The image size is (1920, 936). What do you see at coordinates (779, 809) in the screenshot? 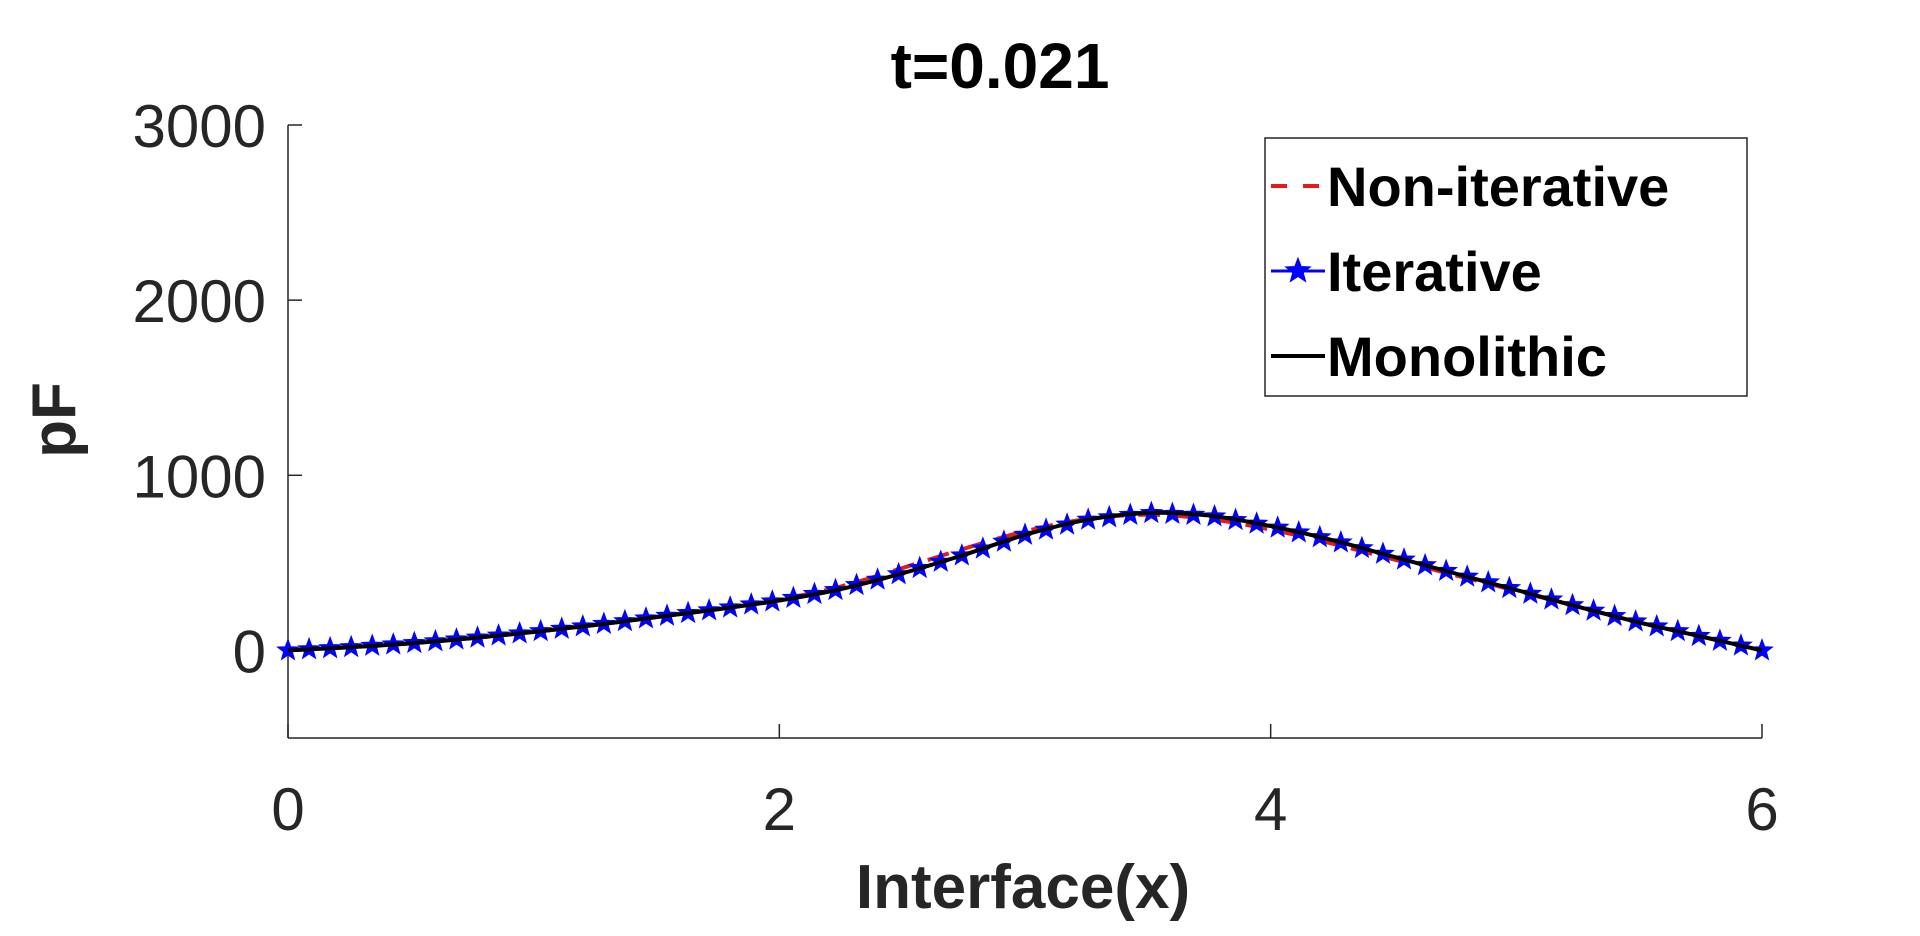
I see `x-tick-label: 2` at bounding box center [779, 809].